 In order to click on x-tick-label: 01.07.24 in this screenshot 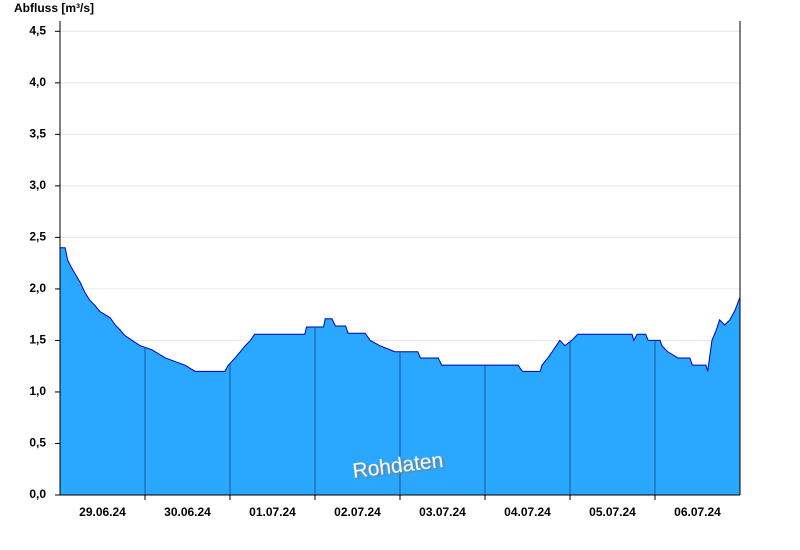, I will do `click(272, 512)`.